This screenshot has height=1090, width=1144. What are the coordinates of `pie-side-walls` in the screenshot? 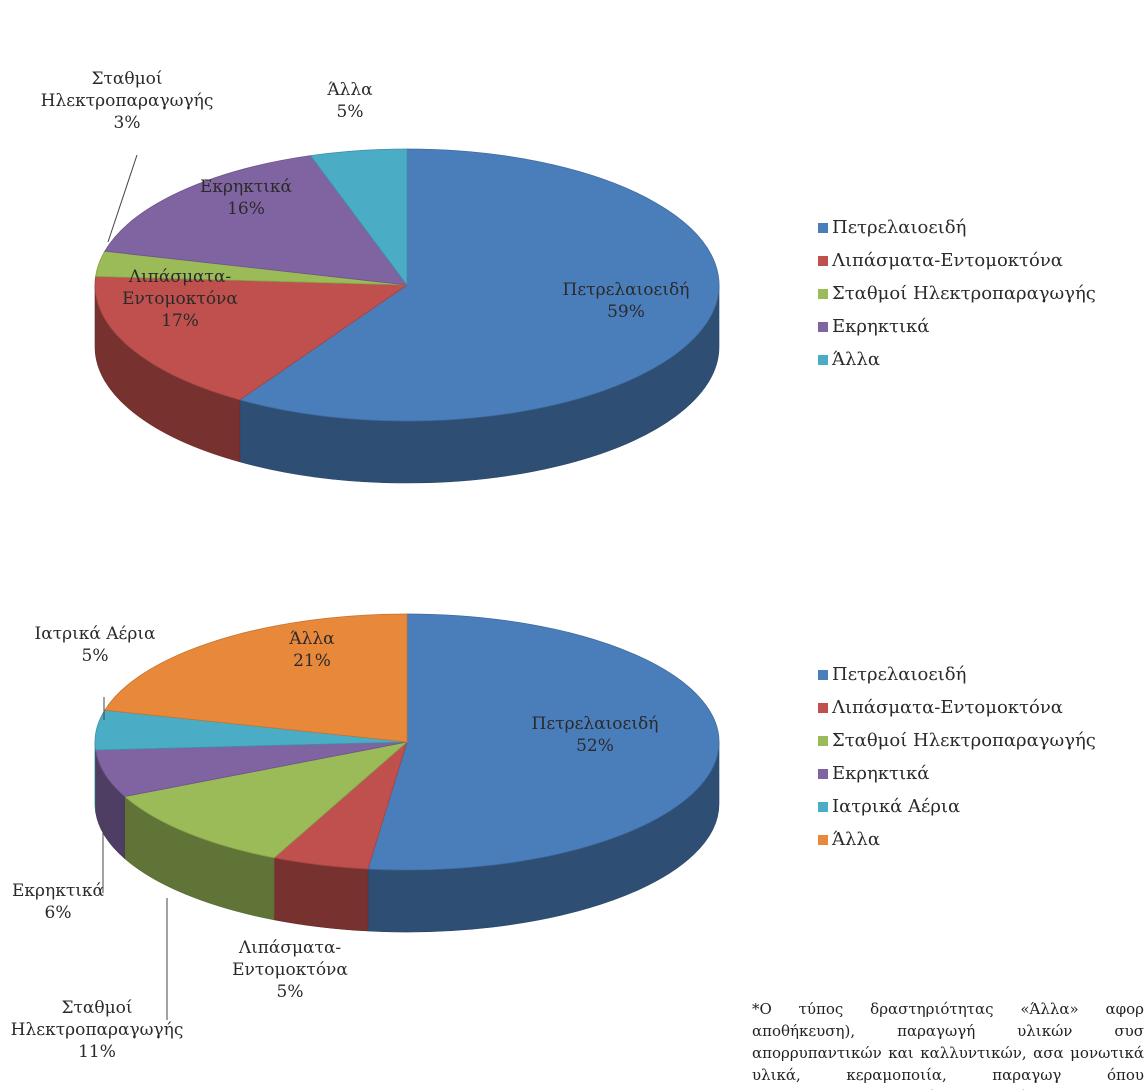 It's located at (407, 837).